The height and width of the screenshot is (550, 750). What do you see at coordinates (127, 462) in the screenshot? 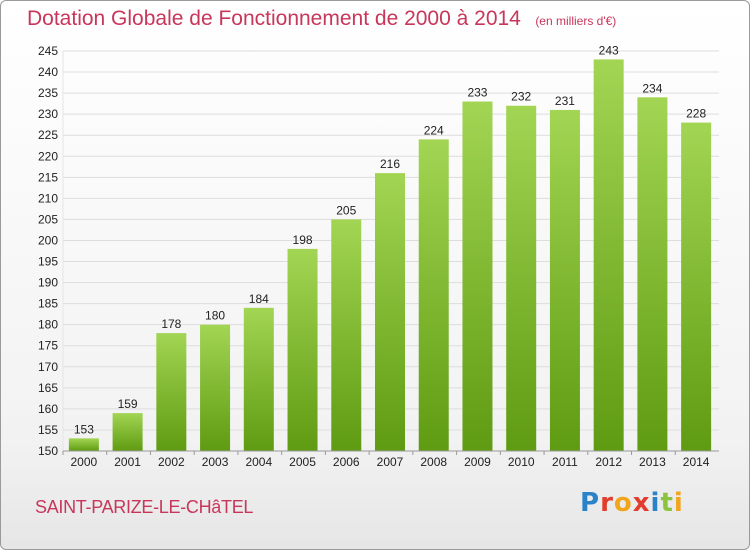
I see `x-tick-label: 2001` at bounding box center [127, 462].